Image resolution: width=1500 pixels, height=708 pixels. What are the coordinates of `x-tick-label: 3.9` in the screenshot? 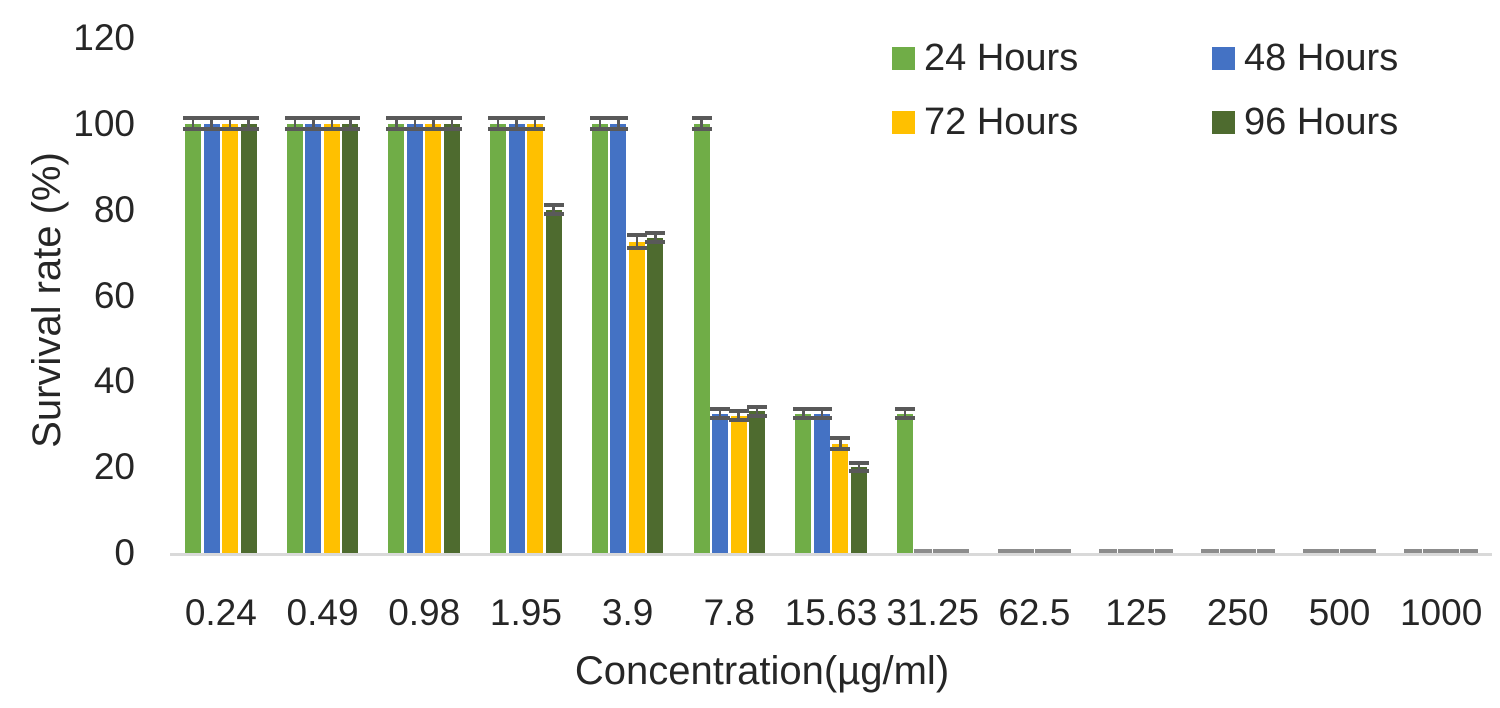 It's located at (627, 612).